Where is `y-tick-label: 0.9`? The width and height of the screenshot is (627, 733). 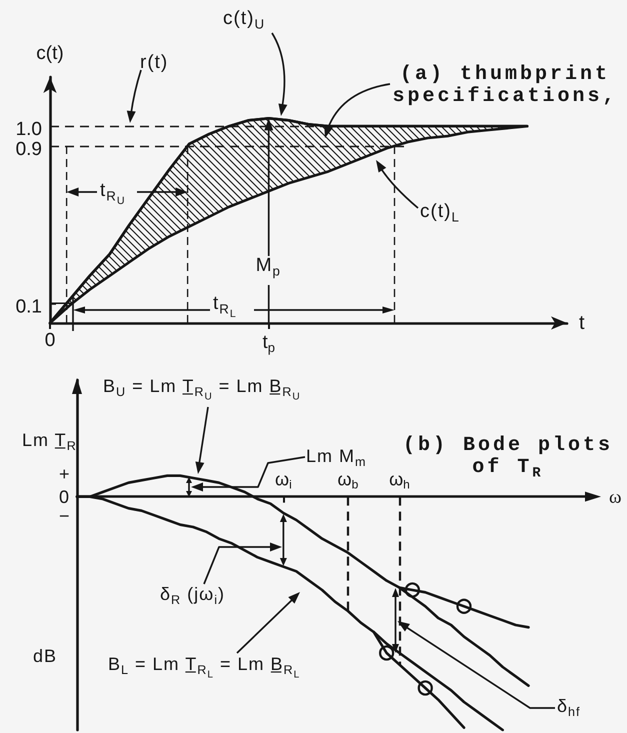
y-tick-label: 0.9 is located at coordinates (29, 149).